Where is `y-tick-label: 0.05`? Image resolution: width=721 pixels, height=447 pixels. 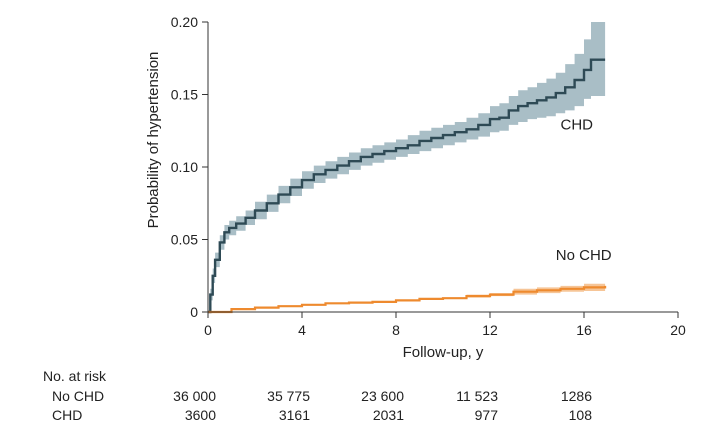
y-tick-label: 0.05 is located at coordinates (184, 240).